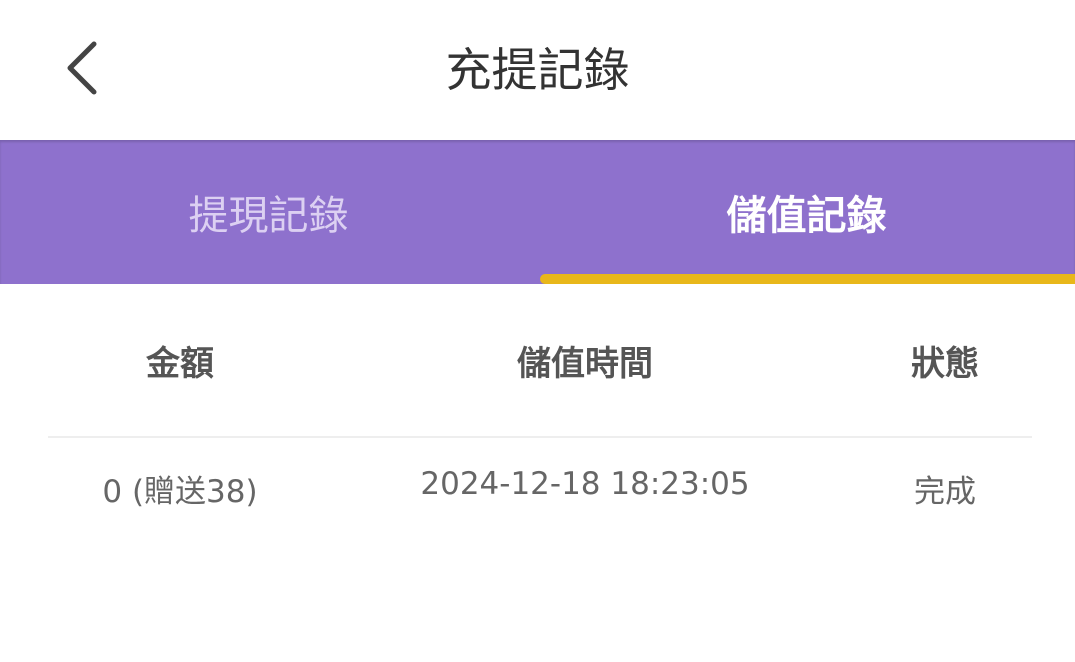  Describe the element at coordinates (180, 364) in the screenshot. I see `column-amount: 金額` at that location.